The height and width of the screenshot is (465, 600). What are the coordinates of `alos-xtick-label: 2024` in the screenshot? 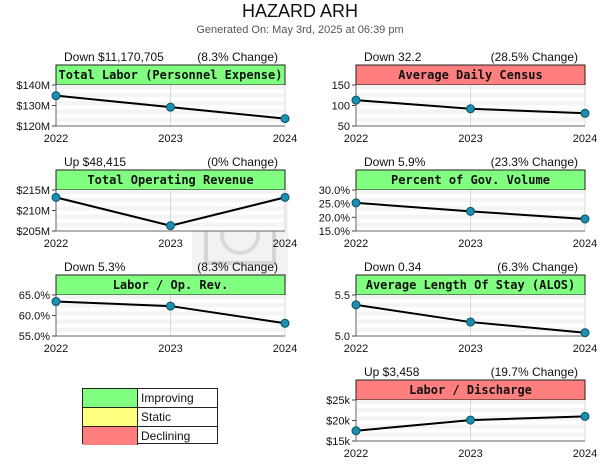 It's located at (585, 349).